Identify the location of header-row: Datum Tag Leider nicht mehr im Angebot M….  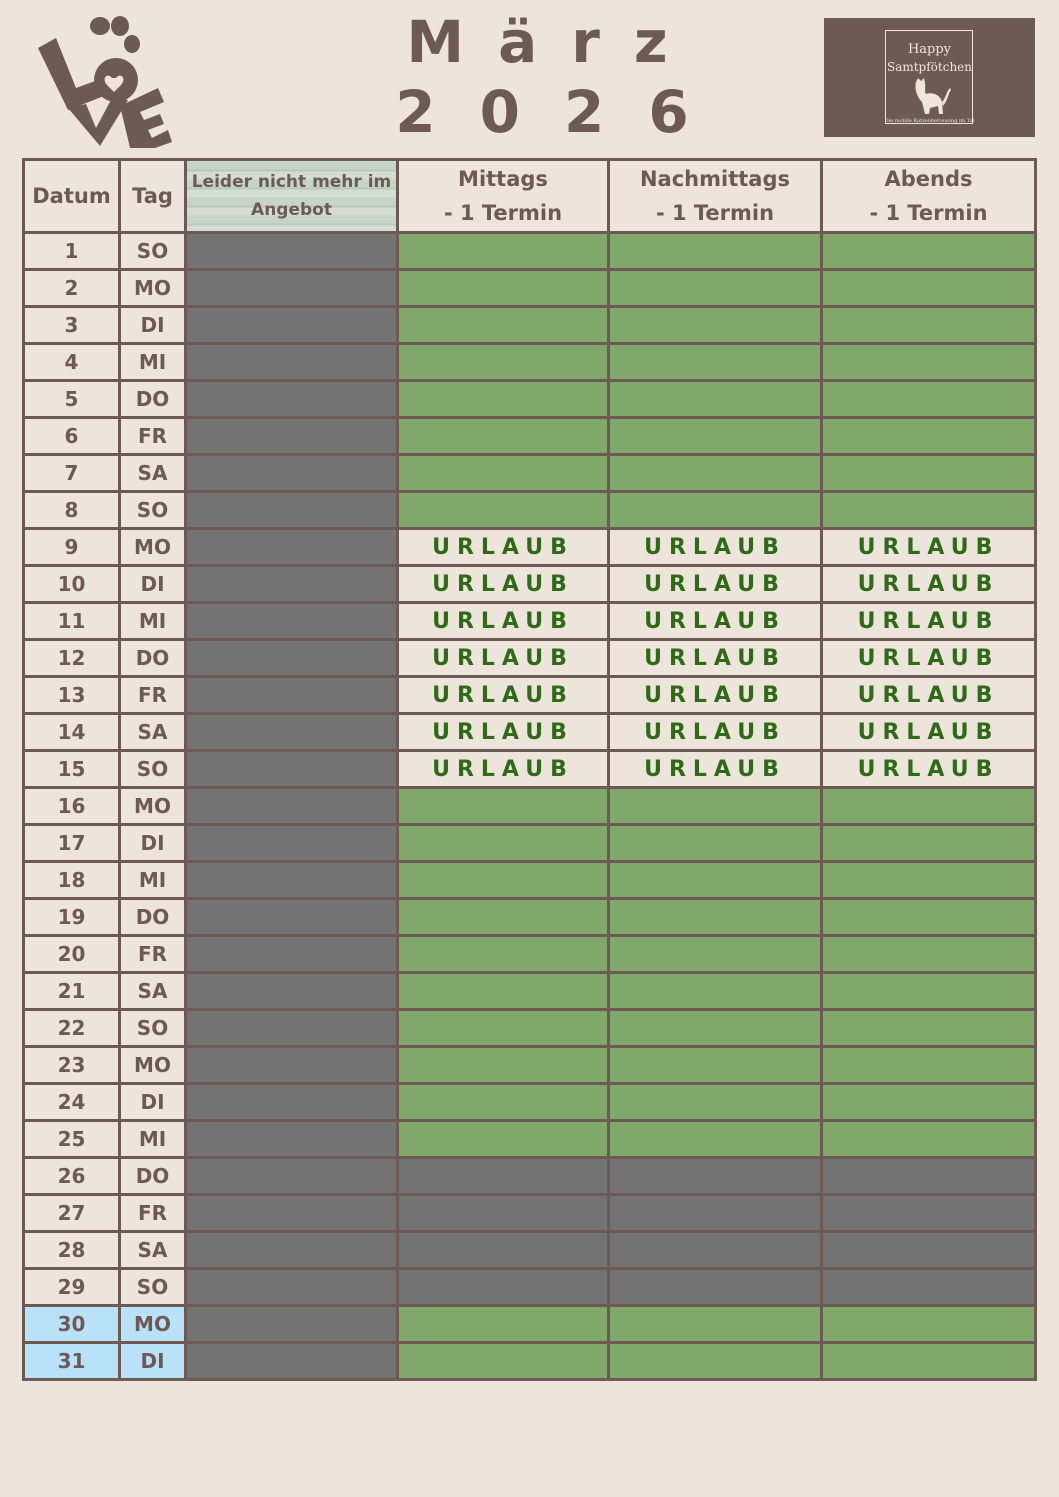
(529, 196).